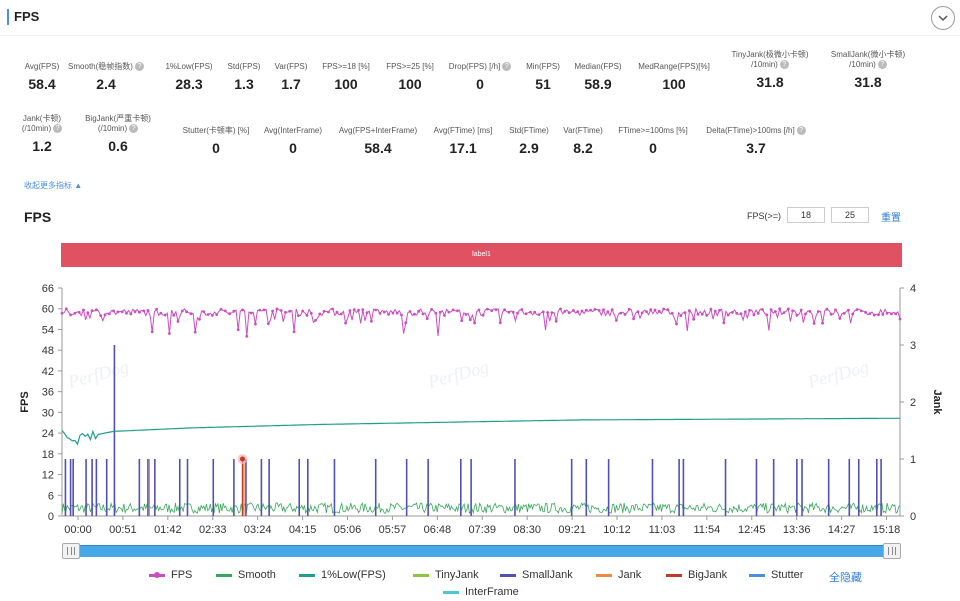 The image size is (960, 601). What do you see at coordinates (943, 18) in the screenshot?
I see `collapse-section-button` at bounding box center [943, 18].